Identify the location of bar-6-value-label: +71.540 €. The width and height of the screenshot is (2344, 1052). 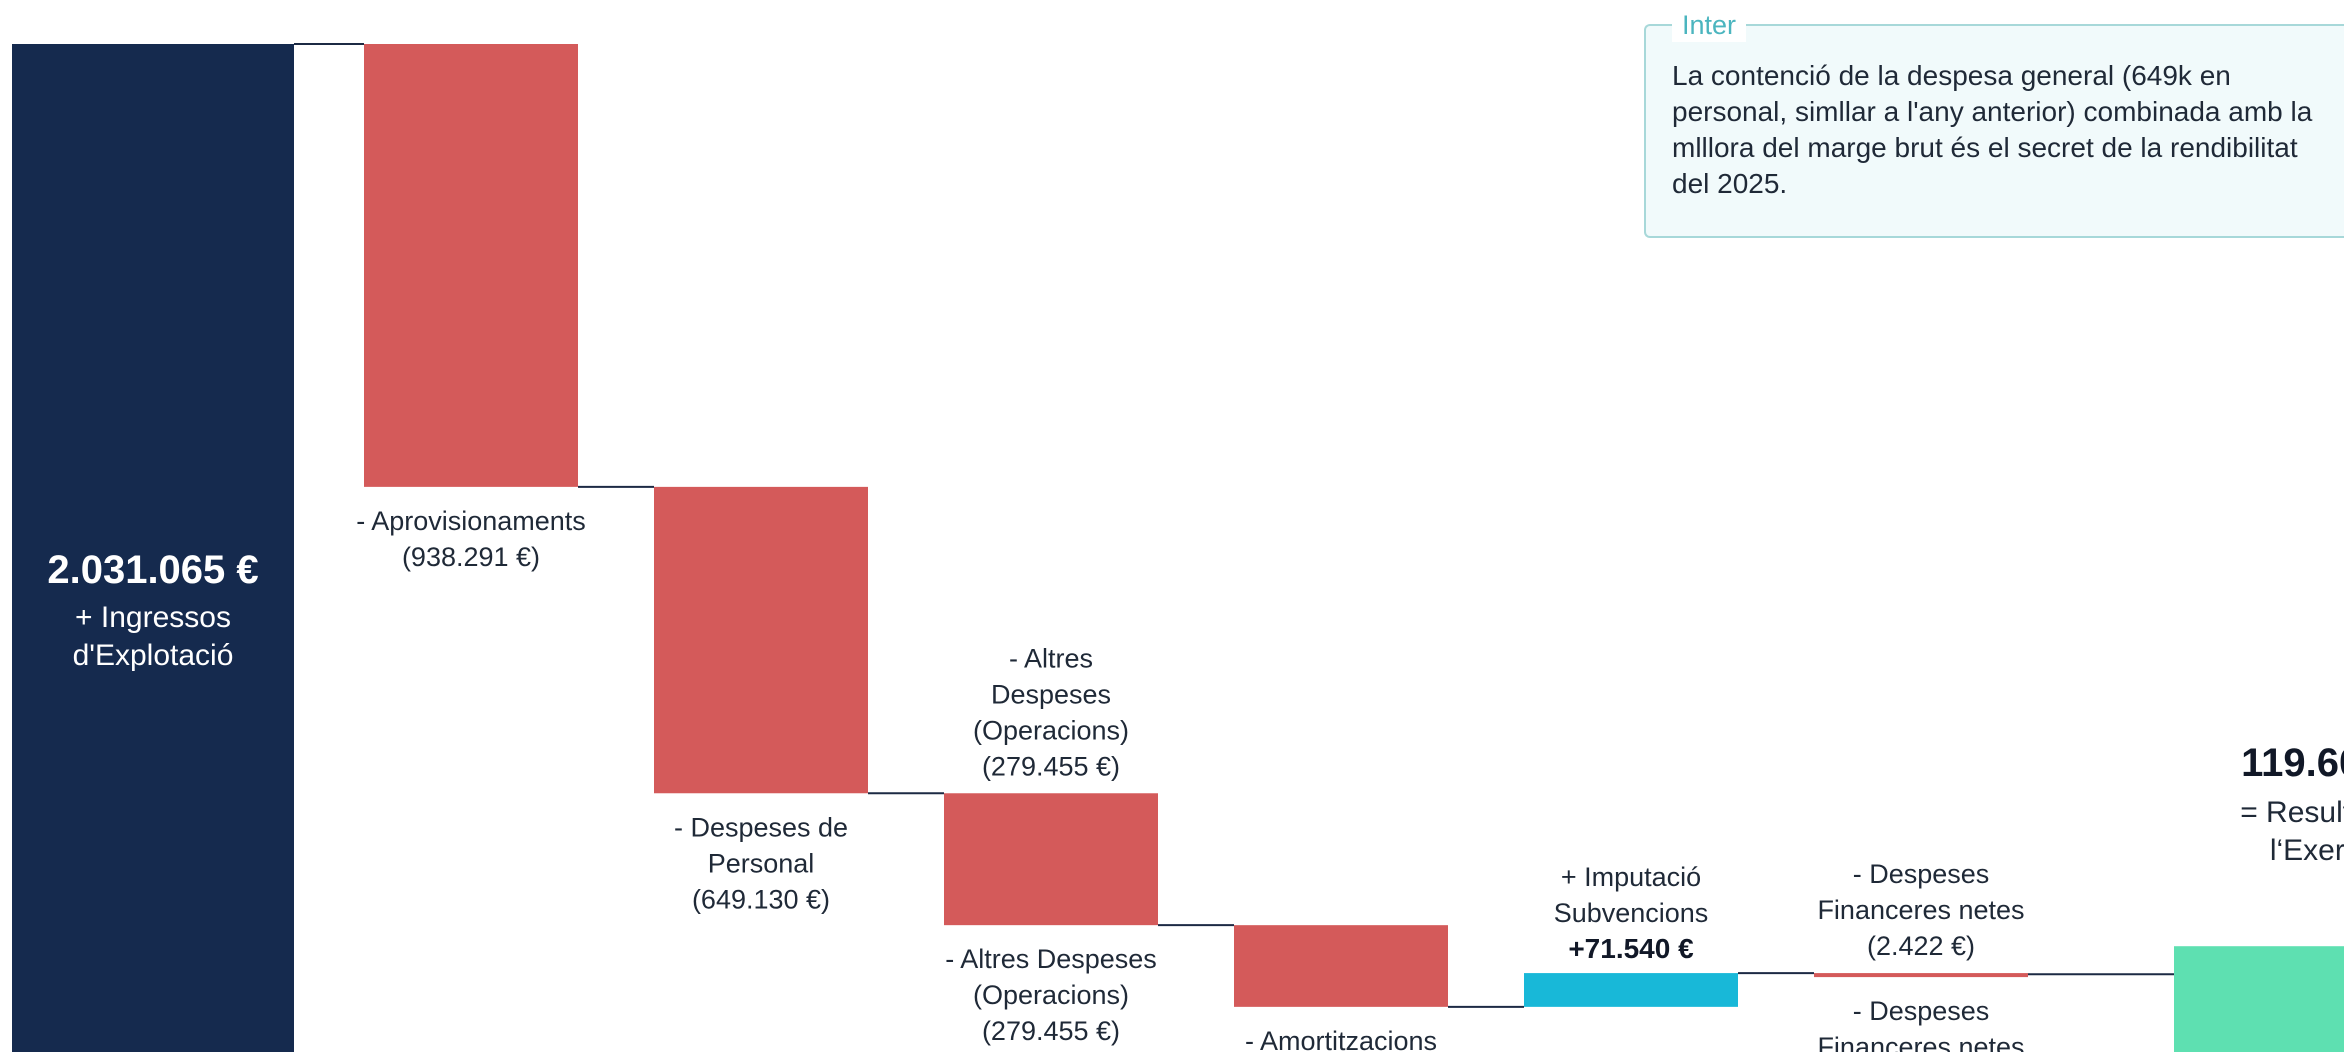
(1631, 948).